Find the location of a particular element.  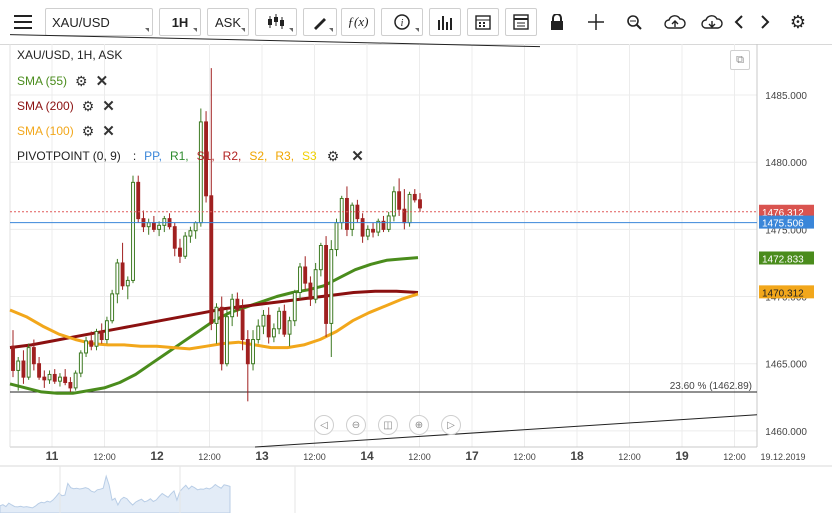

timeframe-label: 1H is located at coordinates (180, 22).